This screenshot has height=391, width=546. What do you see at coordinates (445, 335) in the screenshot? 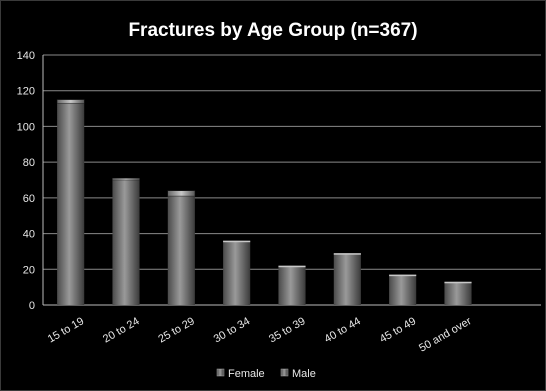
I see `x-tick-label: 50 and over` at bounding box center [445, 335].